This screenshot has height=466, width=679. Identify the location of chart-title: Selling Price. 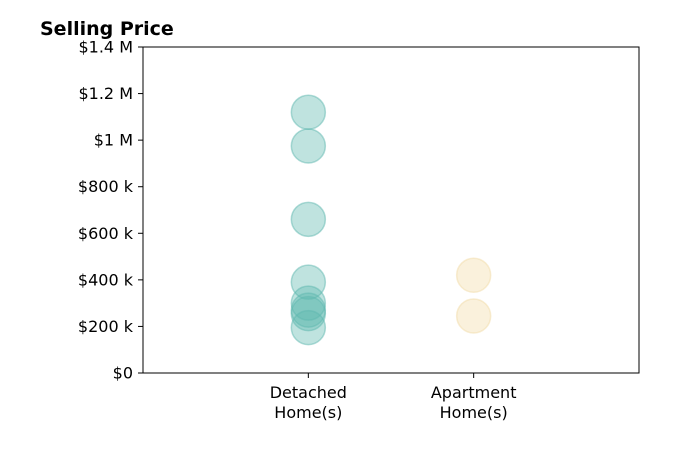
(107, 29).